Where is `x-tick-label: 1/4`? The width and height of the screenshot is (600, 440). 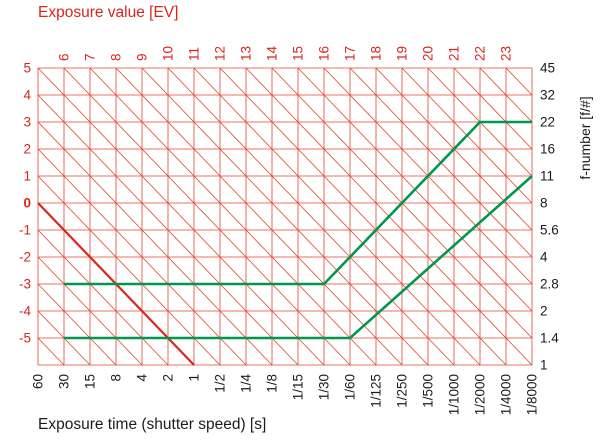 x-tick-label: 1/4 is located at coordinates (245, 383).